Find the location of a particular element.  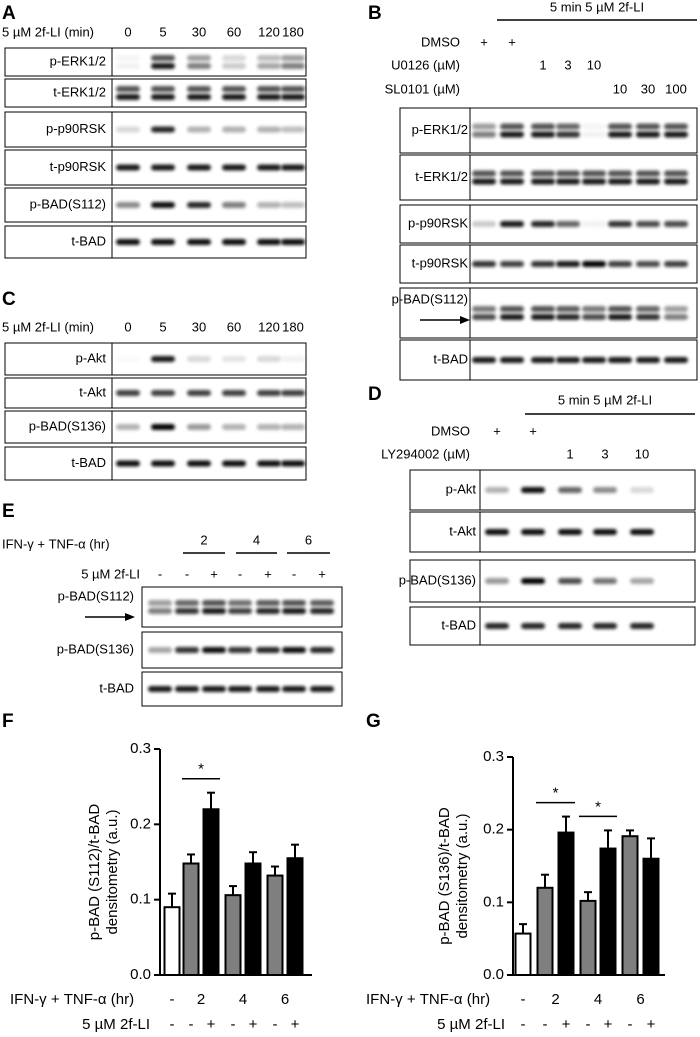

y-tick-label: 0.0 is located at coordinates (140, 974).